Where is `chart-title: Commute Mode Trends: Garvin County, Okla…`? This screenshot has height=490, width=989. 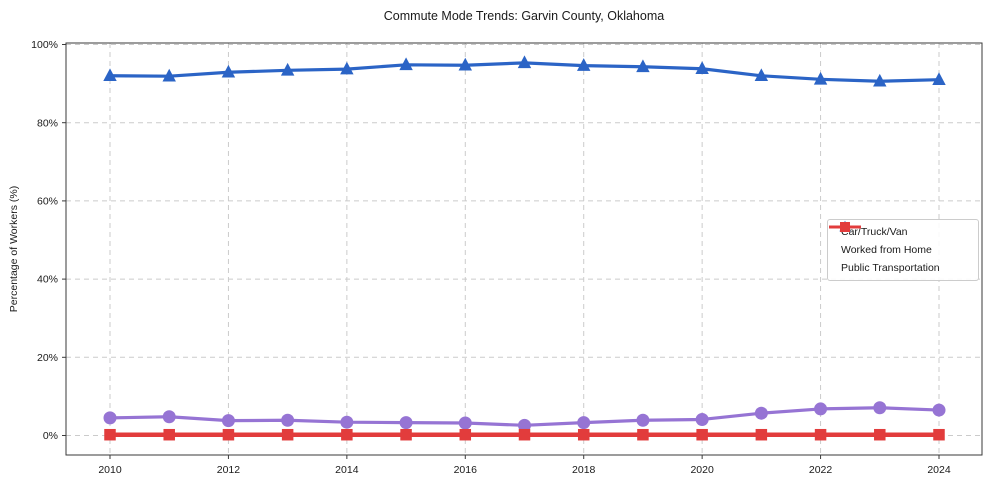 chart-title: Commute Mode Trends: Garvin County, Okla… is located at coordinates (524, 16).